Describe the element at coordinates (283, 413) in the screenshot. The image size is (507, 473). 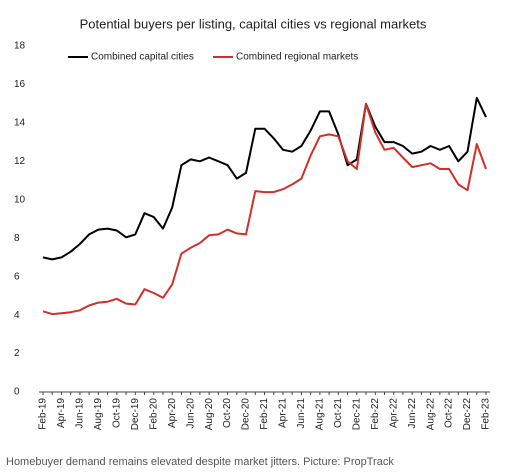
I see `x-tick-label: Apr-21` at that location.